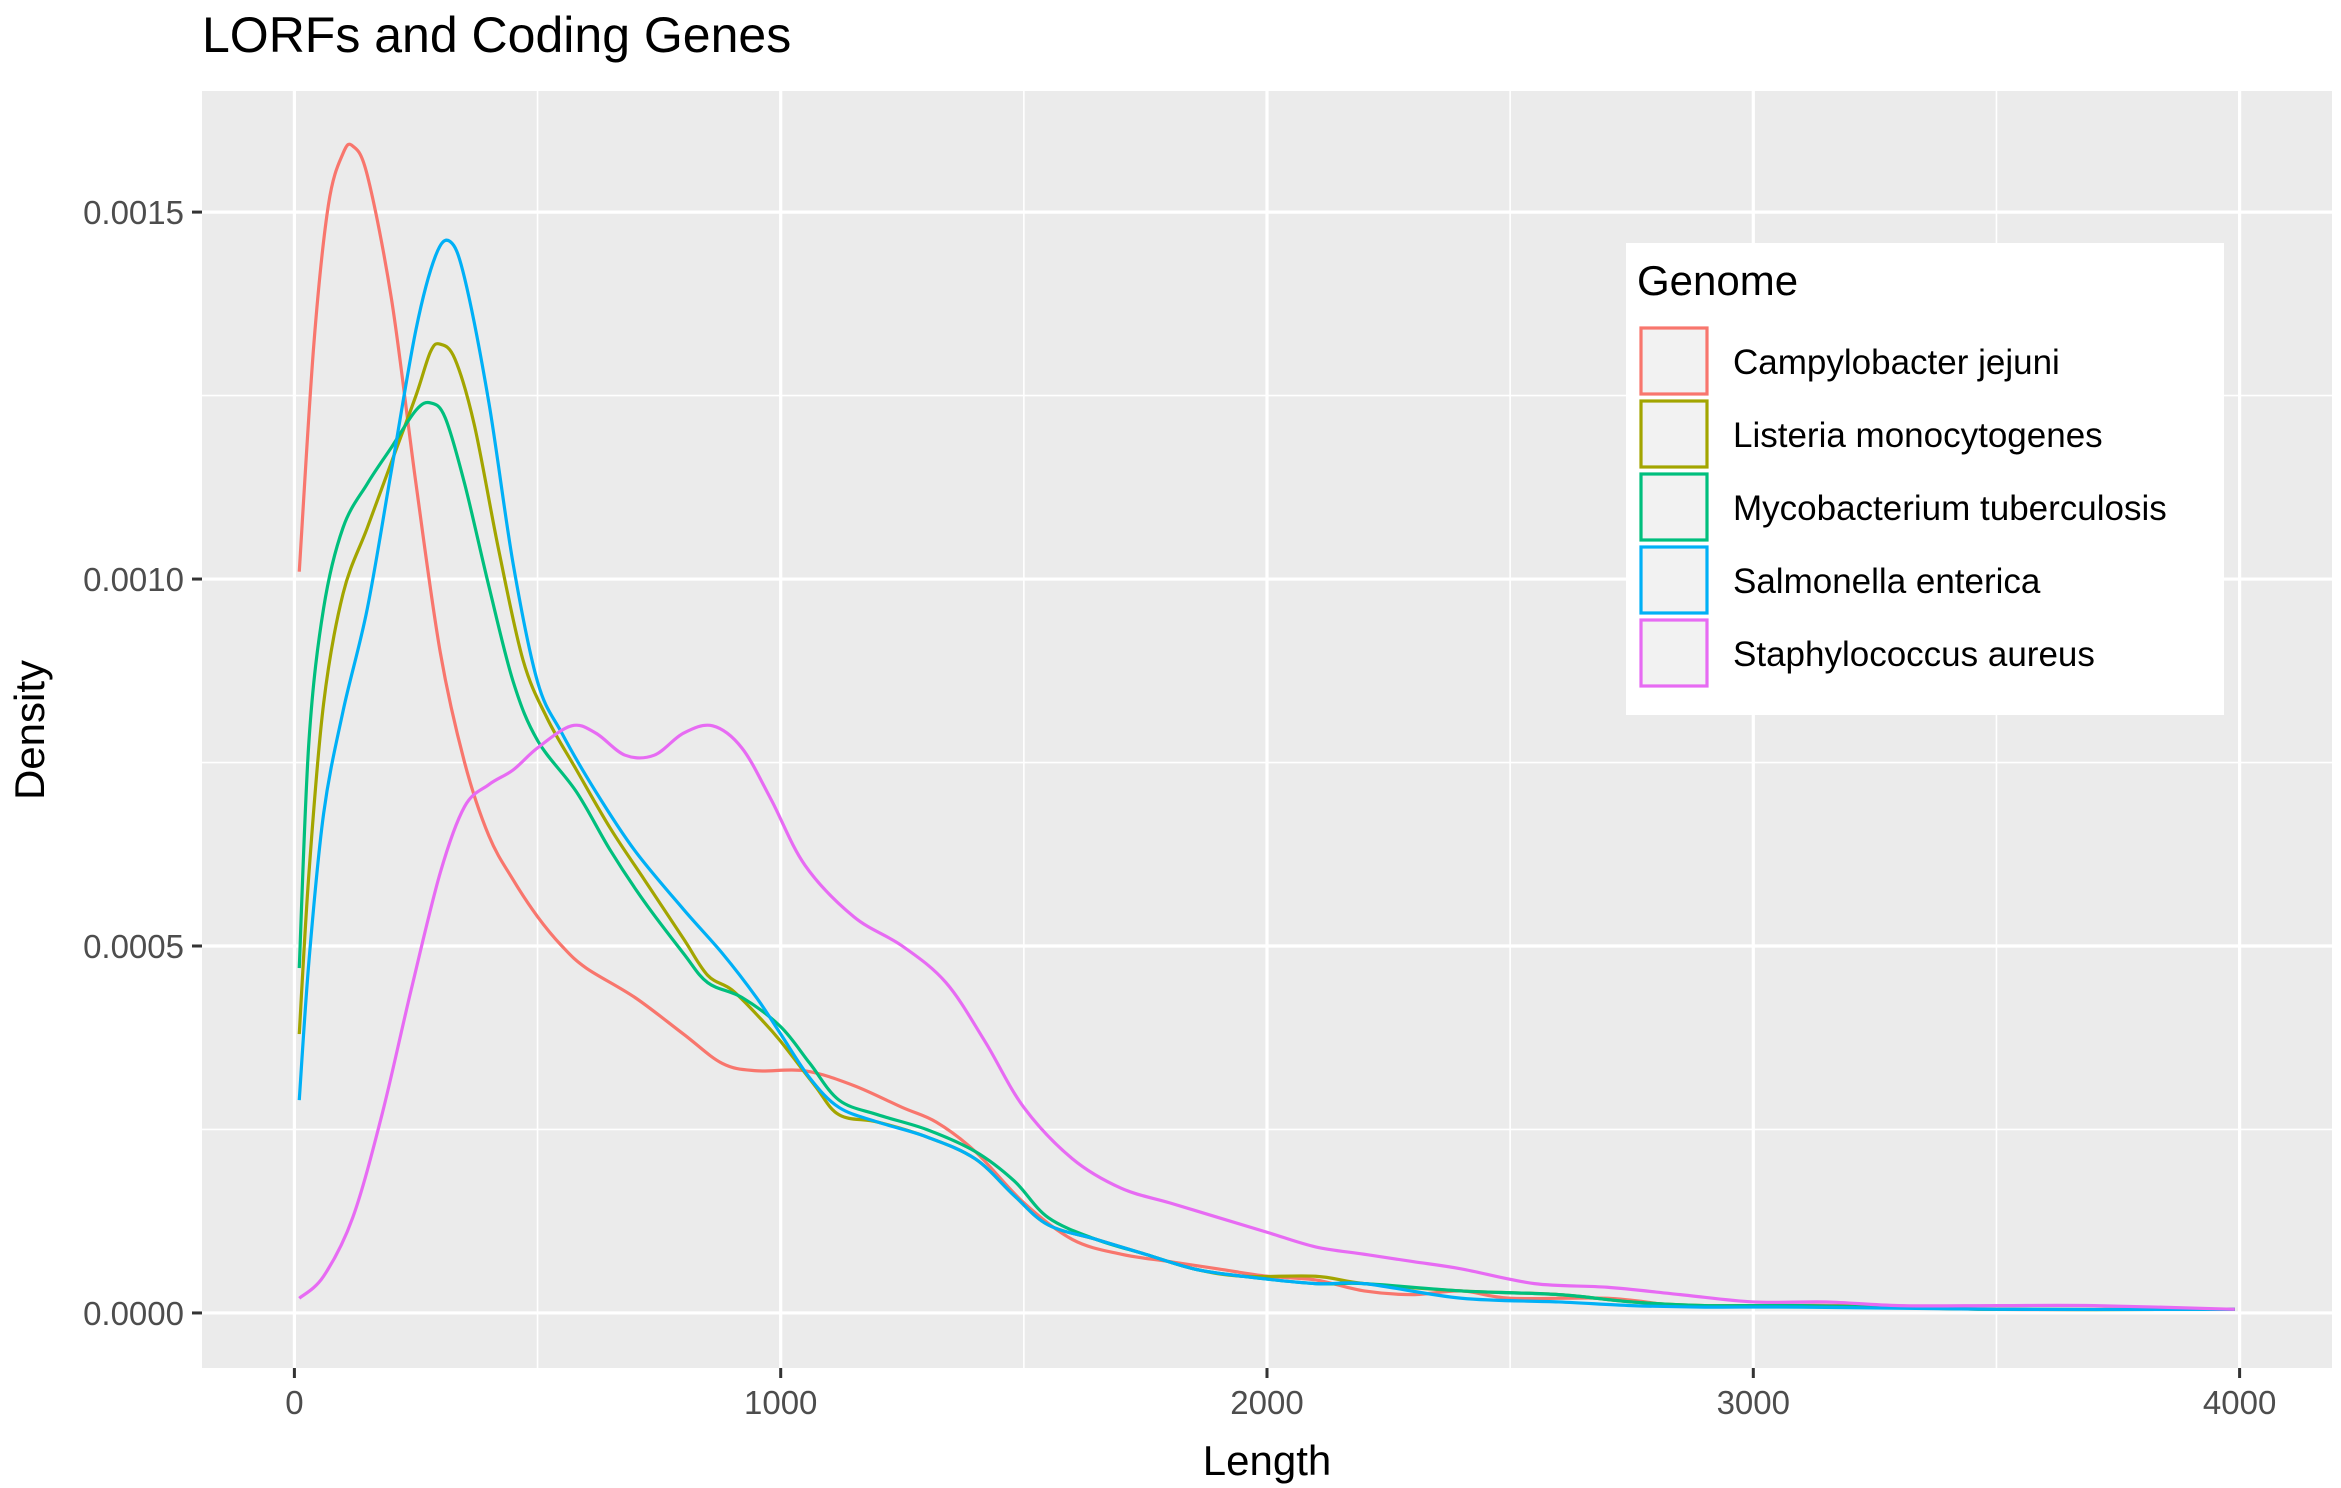  What do you see at coordinates (1674, 434) in the screenshot?
I see `legend-key-listeria-monocytogenes` at bounding box center [1674, 434].